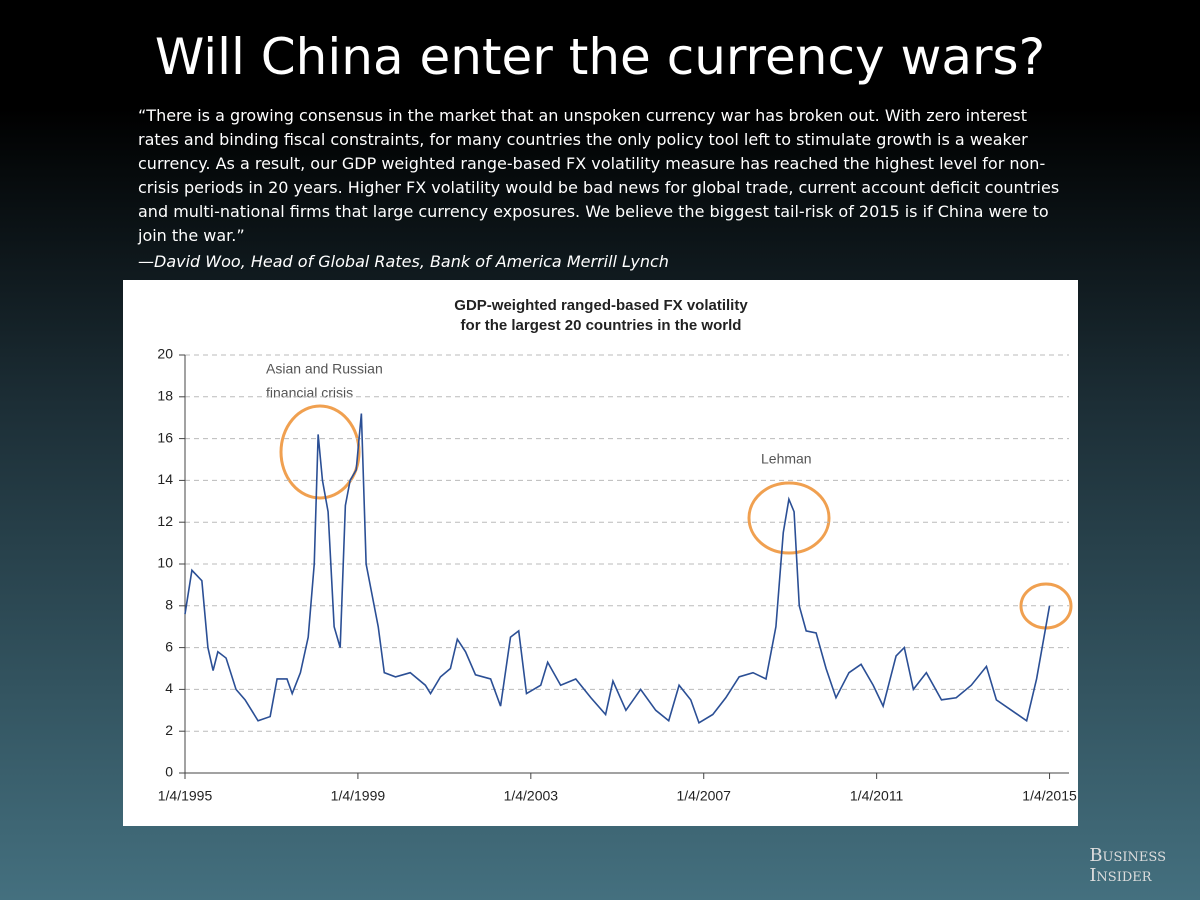  I want to click on x-tick-label: 1/4/2015, so click(1049, 796).